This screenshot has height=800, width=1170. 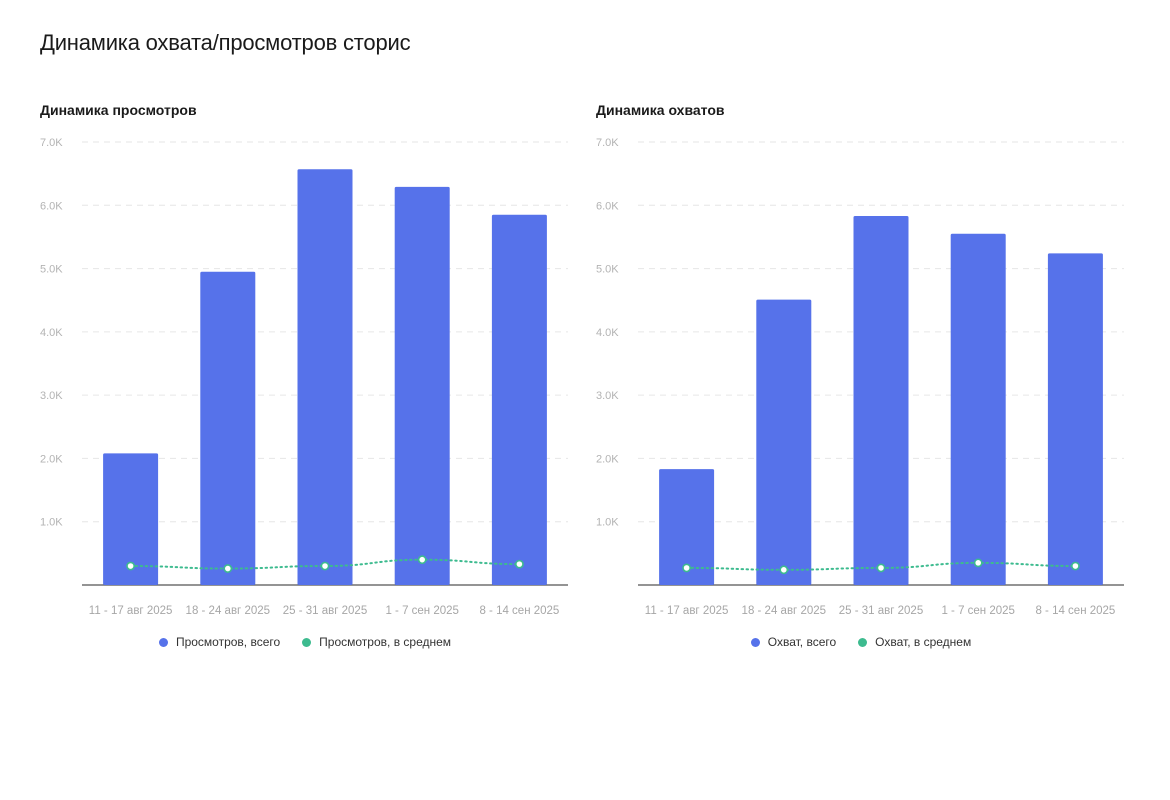 I want to click on chart-legend: Просмотров, всего Просмотров, в среднем, so click(x=305, y=642).